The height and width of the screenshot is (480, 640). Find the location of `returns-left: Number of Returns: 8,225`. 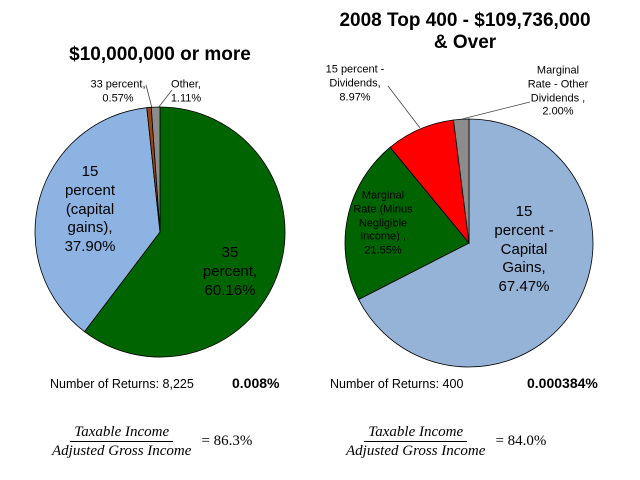

returns-left: Number of Returns: 8,225 is located at coordinates (122, 384).